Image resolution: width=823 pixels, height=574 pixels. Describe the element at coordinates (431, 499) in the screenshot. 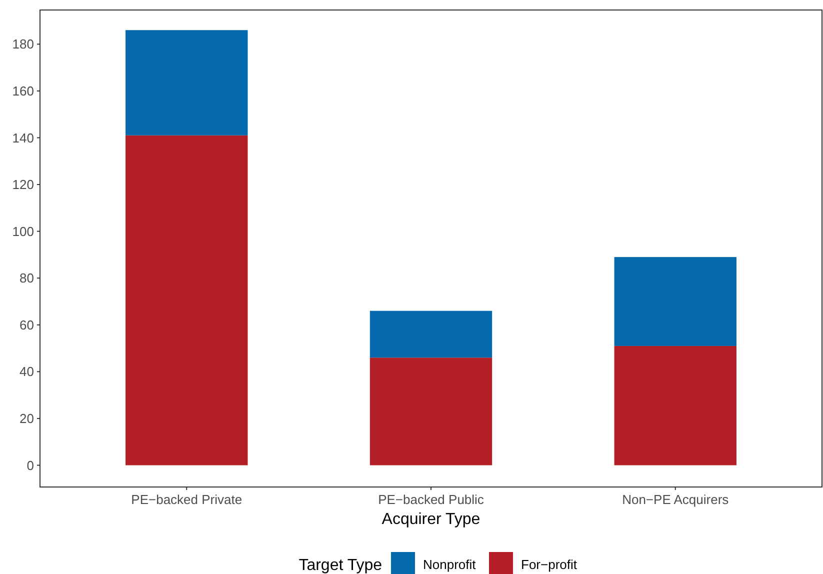

I see `x-tick-label: PE−backed Public` at that location.